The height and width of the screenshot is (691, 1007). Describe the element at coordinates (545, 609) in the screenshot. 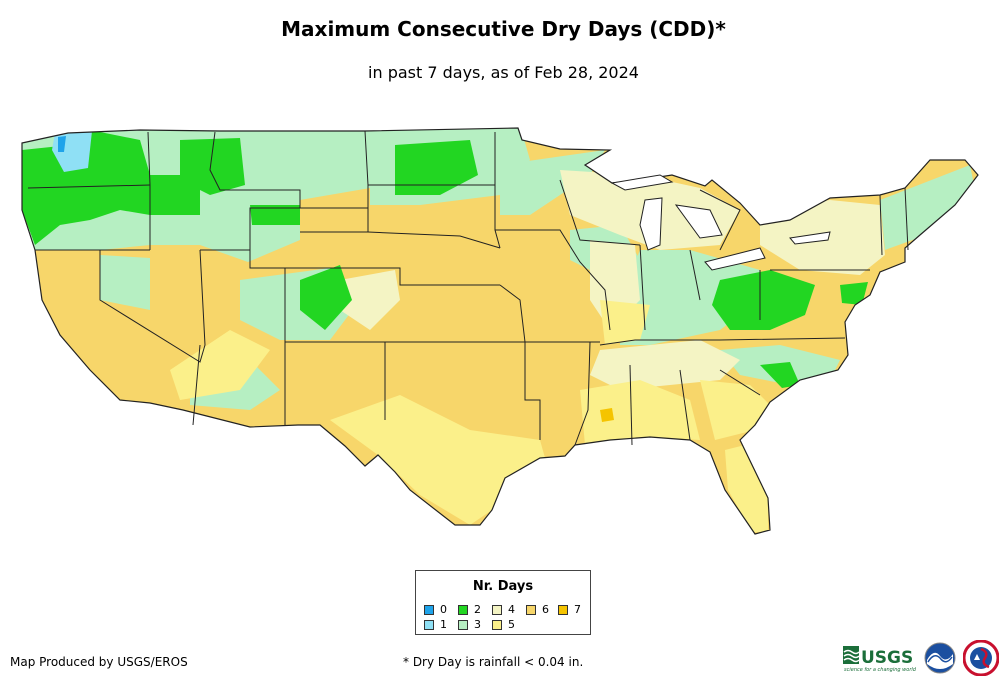

I see `legend-label-6: 6` at that location.